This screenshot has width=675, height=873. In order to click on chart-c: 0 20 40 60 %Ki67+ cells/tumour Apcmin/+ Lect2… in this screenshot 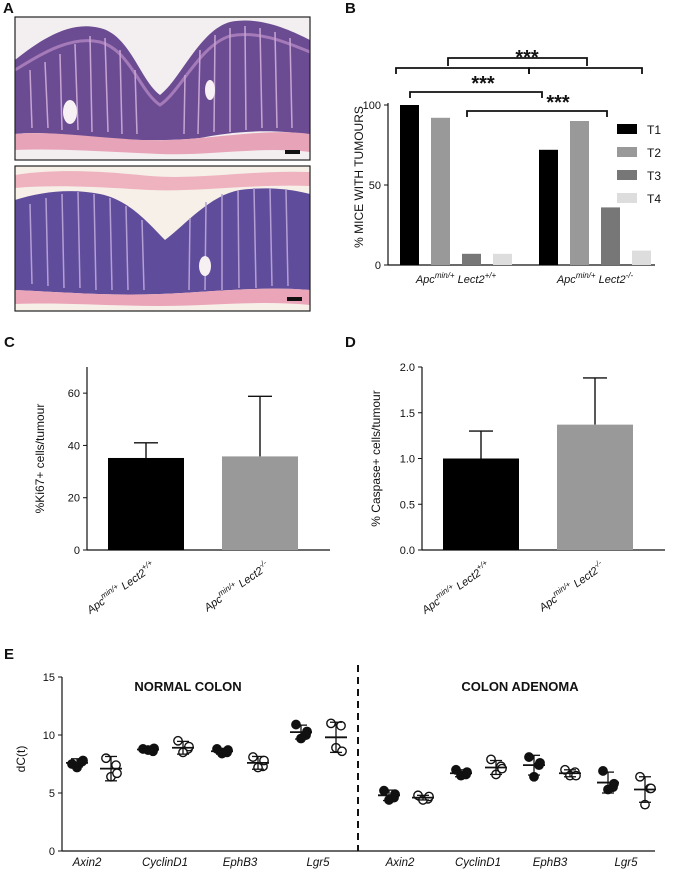, I will do `click(181, 492)`.